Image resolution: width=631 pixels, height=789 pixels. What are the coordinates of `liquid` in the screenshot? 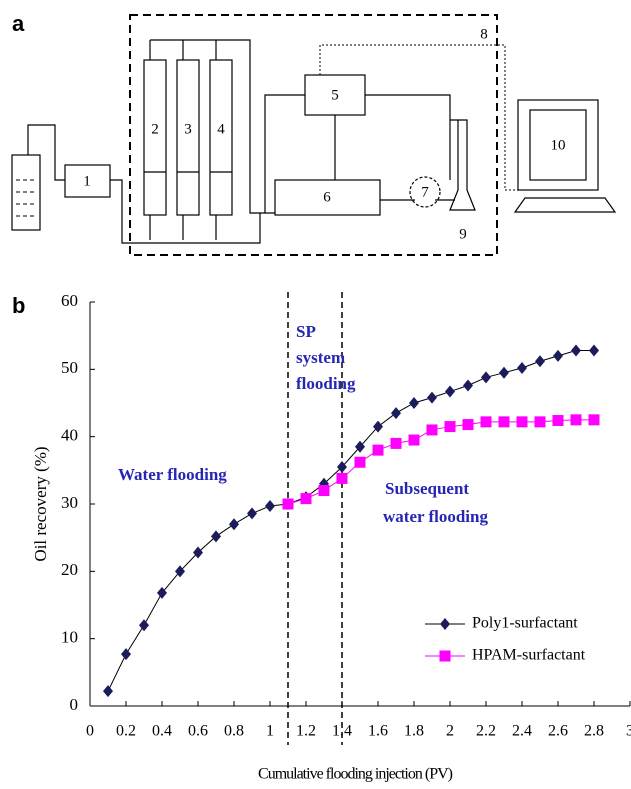 It's located at (26, 198).